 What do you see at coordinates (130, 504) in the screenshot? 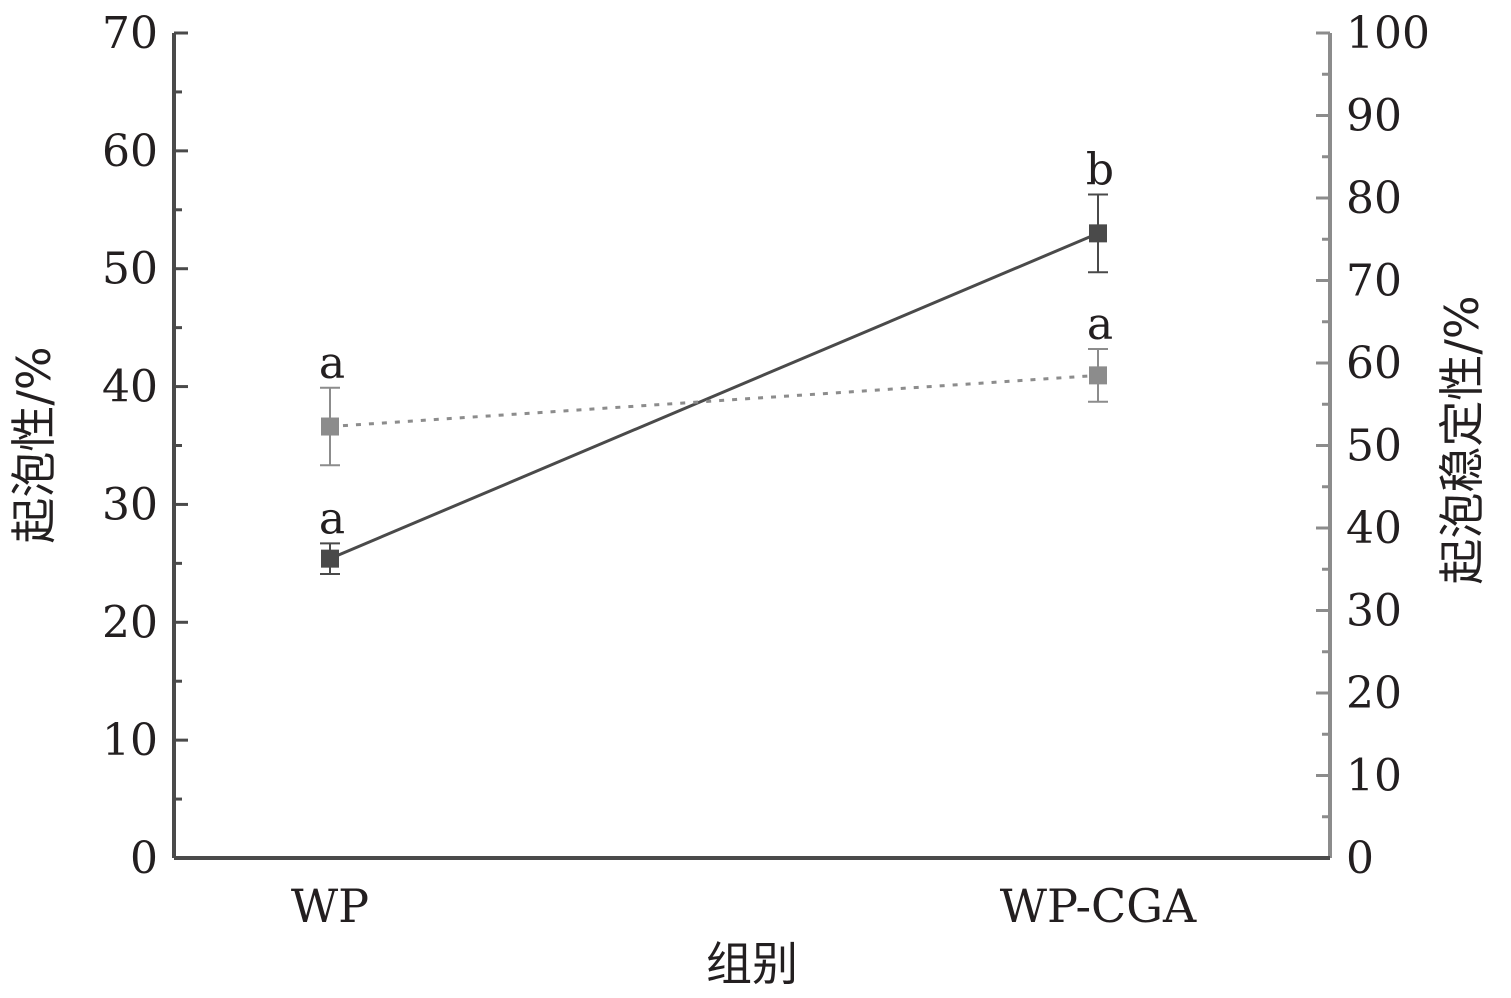
I see `left-tick-label: 30` at bounding box center [130, 504].